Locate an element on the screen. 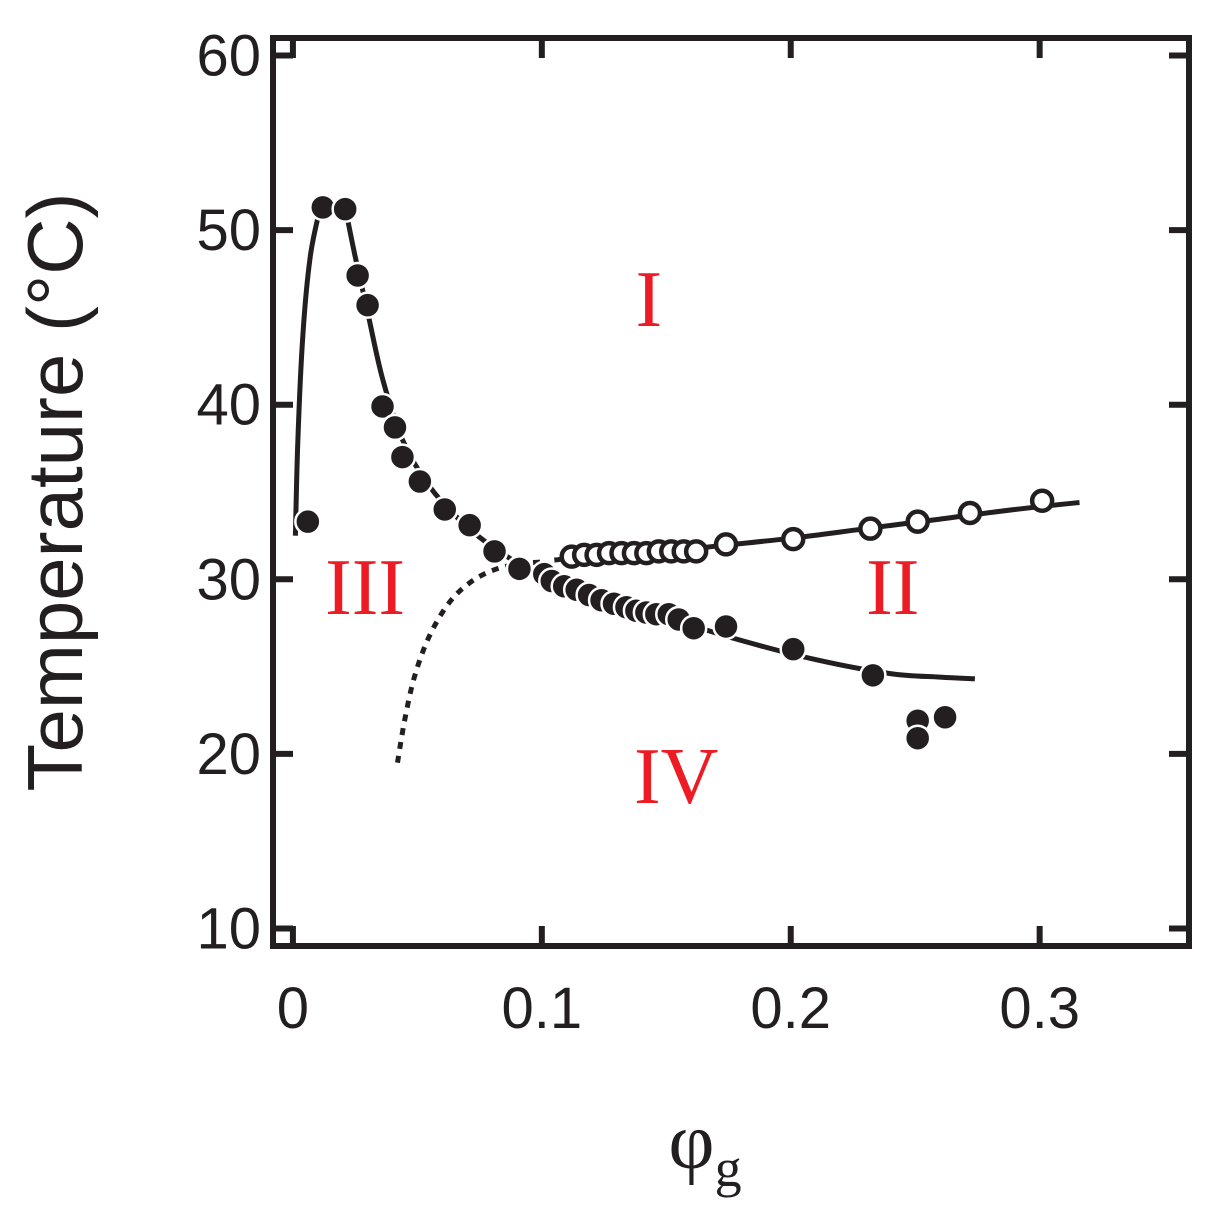  x-axis-title-main: φ is located at coordinates (691, 1142).